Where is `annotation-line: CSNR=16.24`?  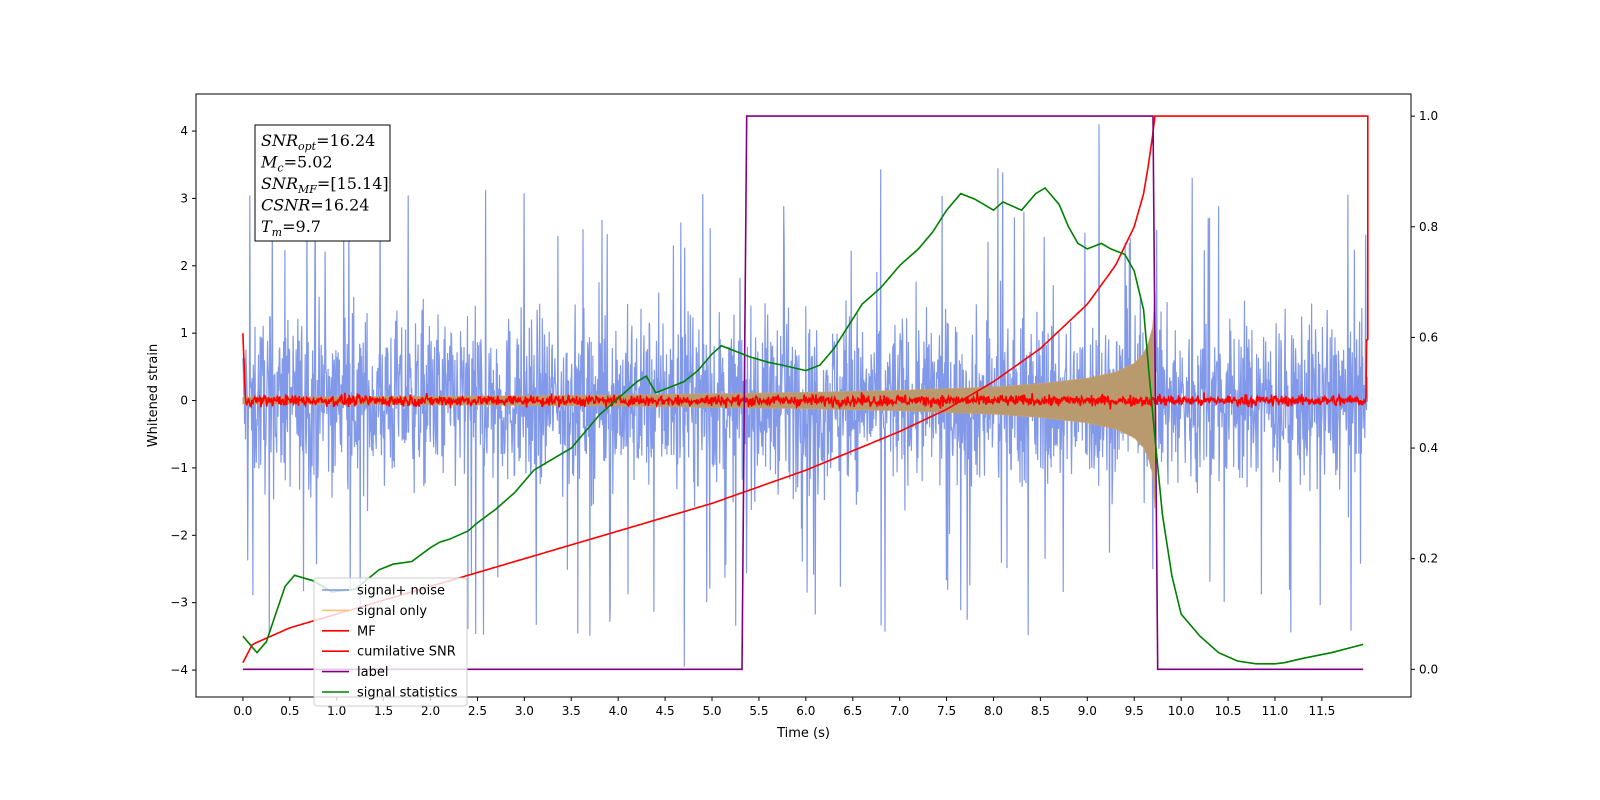 annotation-line: CSNR=16.24 is located at coordinates (315, 205).